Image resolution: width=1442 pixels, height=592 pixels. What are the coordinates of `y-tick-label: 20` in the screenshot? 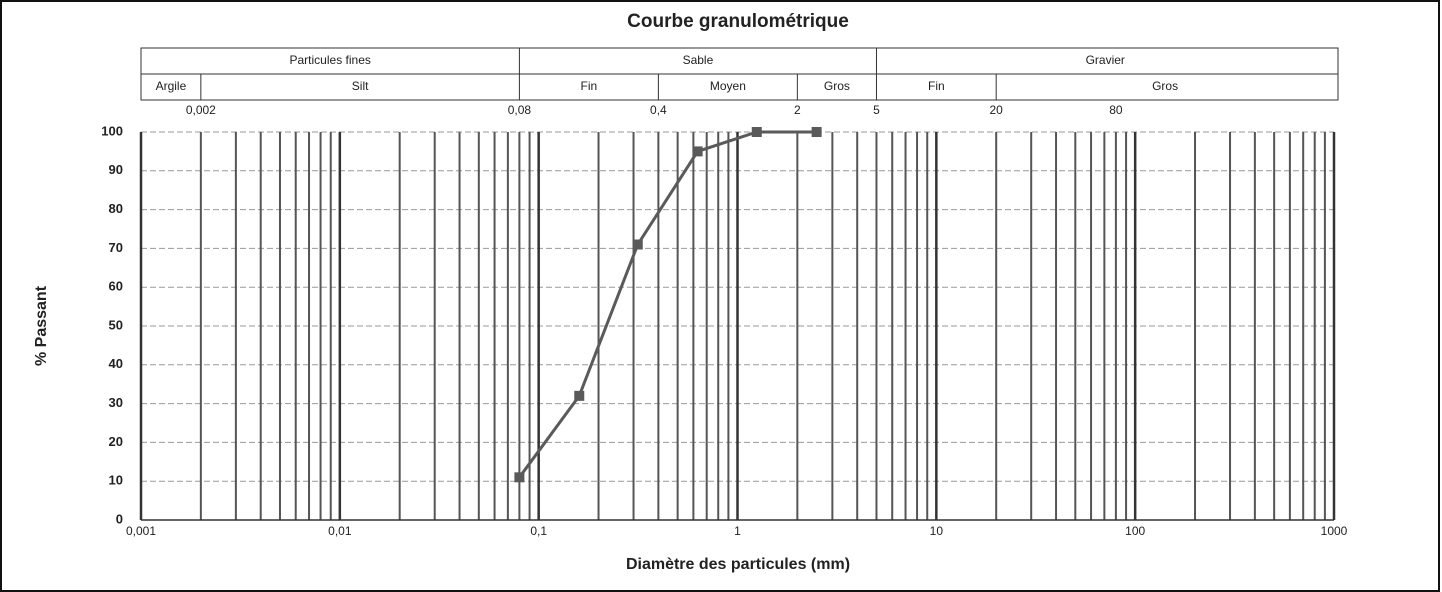 It's located at (116, 441).